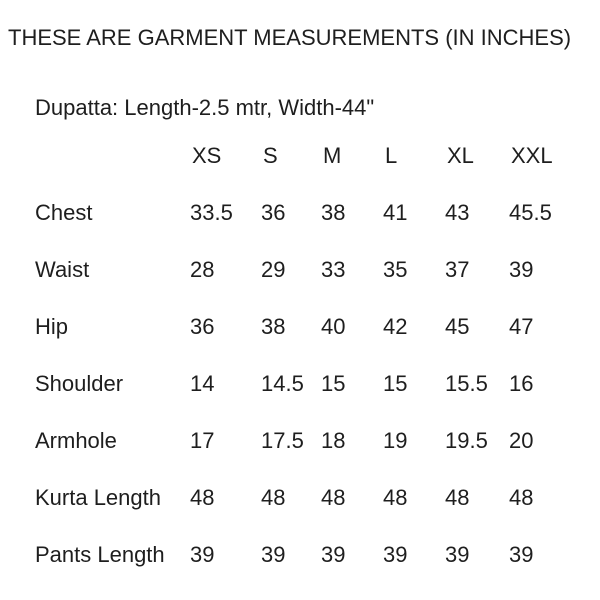 Image resolution: width=600 pixels, height=600 pixels. What do you see at coordinates (205, 107) in the screenshot?
I see `dupatta-note: Dupatta: Length-2.5 mtr, Width-44"` at bounding box center [205, 107].